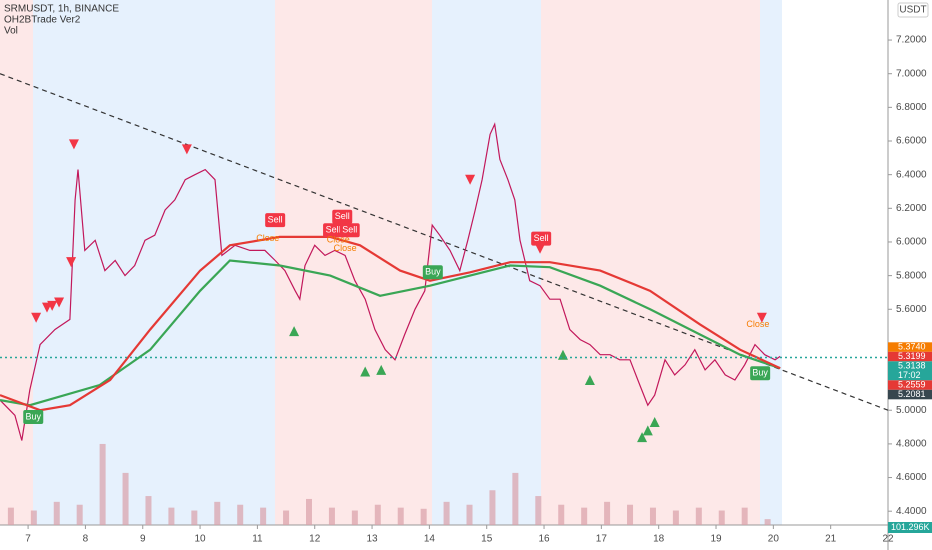 The image size is (932, 550). What do you see at coordinates (143, 539) in the screenshot?
I see `x-tick-label: 9` at bounding box center [143, 539].